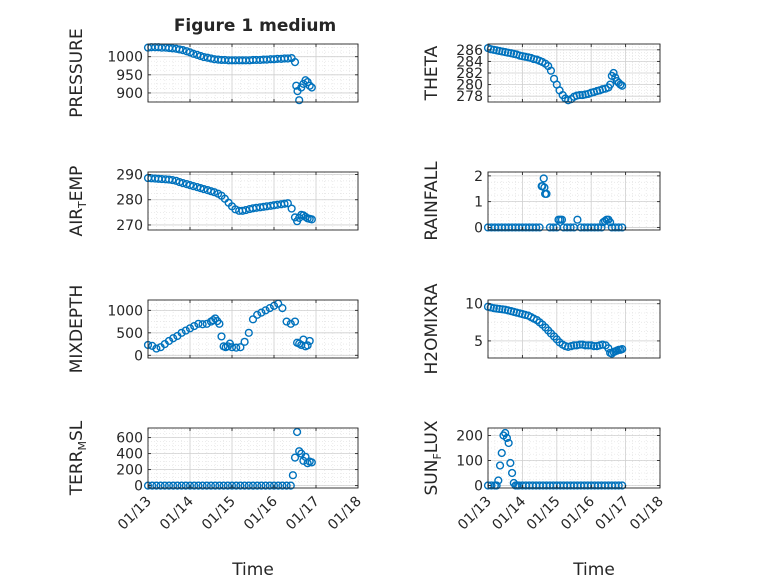 This screenshot has width=778, height=583. Describe the element at coordinates (469, 74) in the screenshot. I see `y-tick-label: 282` at that location.